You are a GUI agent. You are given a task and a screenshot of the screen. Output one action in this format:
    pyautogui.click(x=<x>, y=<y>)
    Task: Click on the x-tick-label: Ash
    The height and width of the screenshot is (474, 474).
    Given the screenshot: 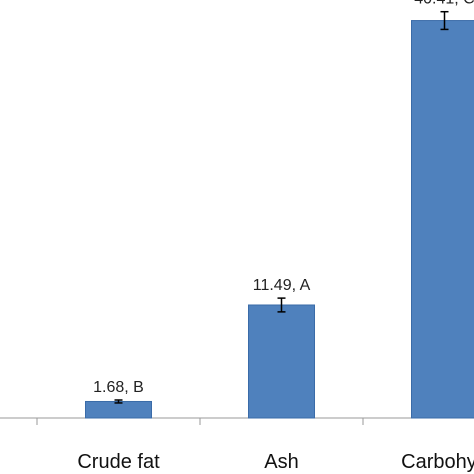 What is the action you would take?
    pyautogui.click(x=281, y=462)
    